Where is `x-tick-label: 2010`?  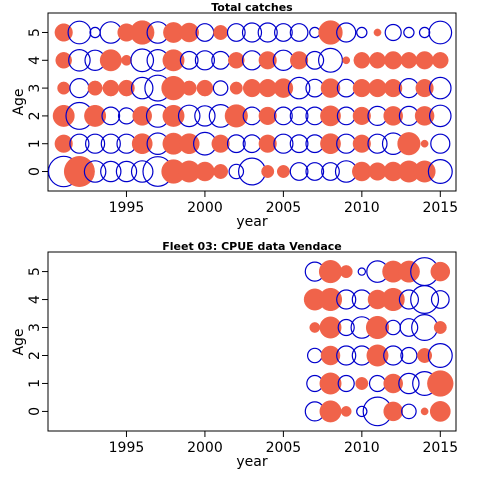 x-tick-label: 2010 is located at coordinates (362, 208).